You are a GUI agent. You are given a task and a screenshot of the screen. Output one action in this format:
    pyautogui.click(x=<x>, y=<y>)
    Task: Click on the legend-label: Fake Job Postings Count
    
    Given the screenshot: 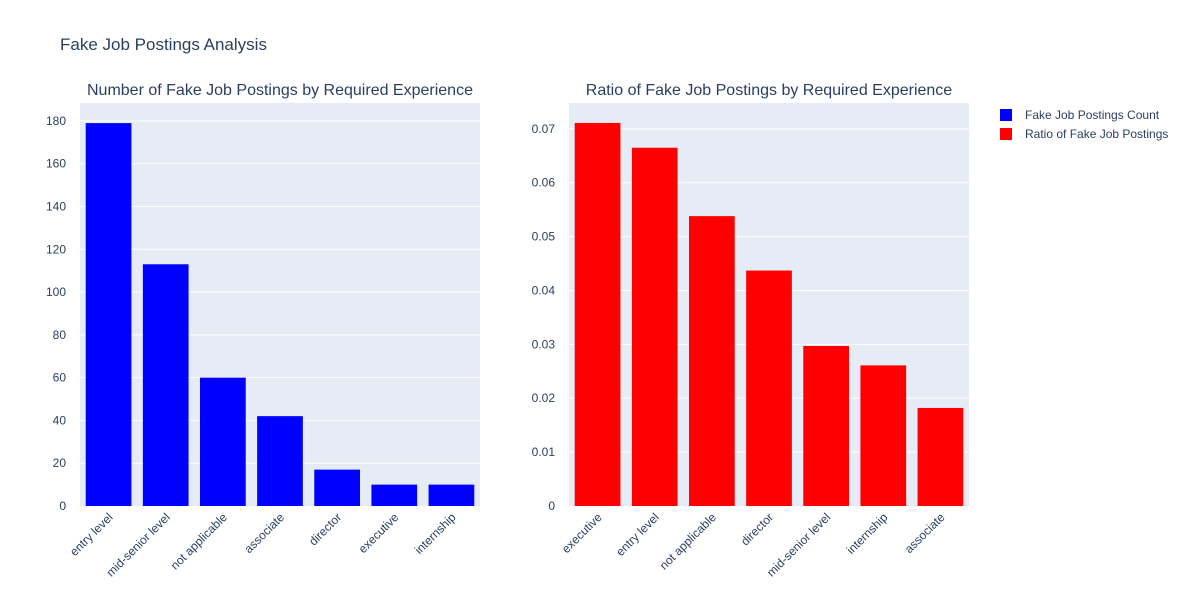 What is the action you would take?
    pyautogui.click(x=1092, y=115)
    